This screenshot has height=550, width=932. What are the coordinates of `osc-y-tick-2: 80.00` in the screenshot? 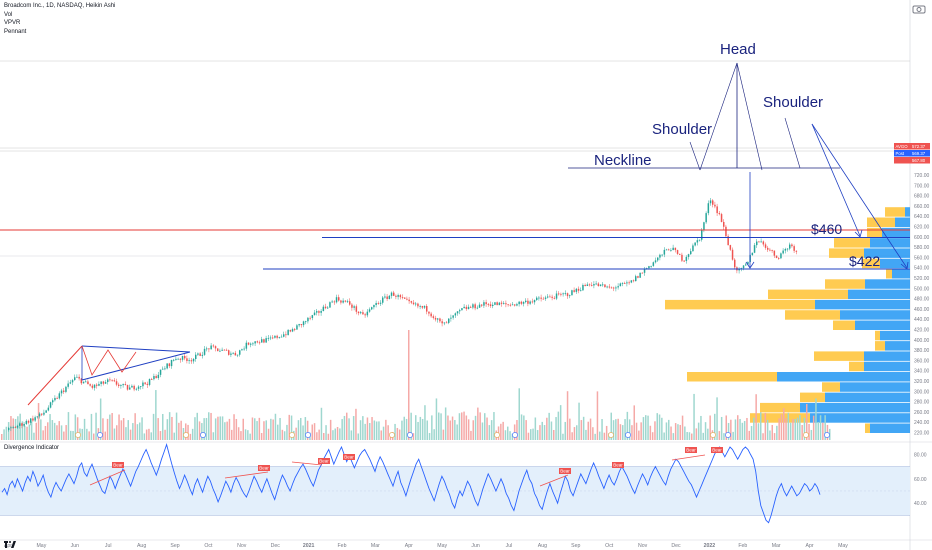 It's located at (920, 455).